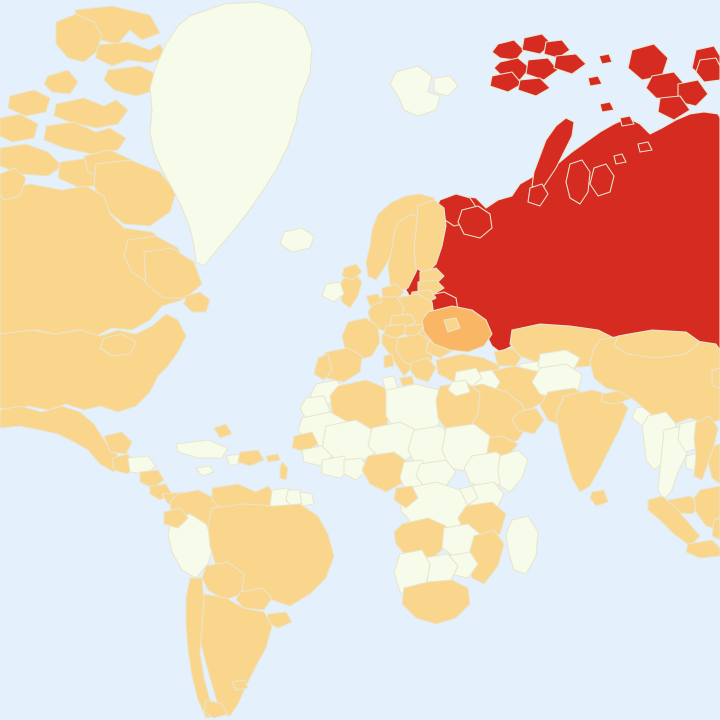 The width and height of the screenshot is (720, 720). What do you see at coordinates (197, 302) in the screenshot?
I see `region-newfoundland` at bounding box center [197, 302].